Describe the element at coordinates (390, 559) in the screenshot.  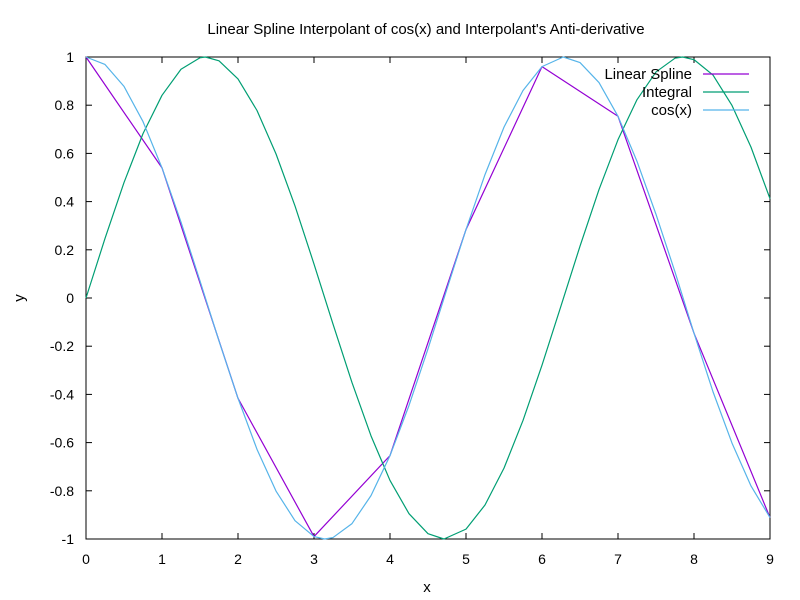
I see `x-tick-label: 4` at that location.